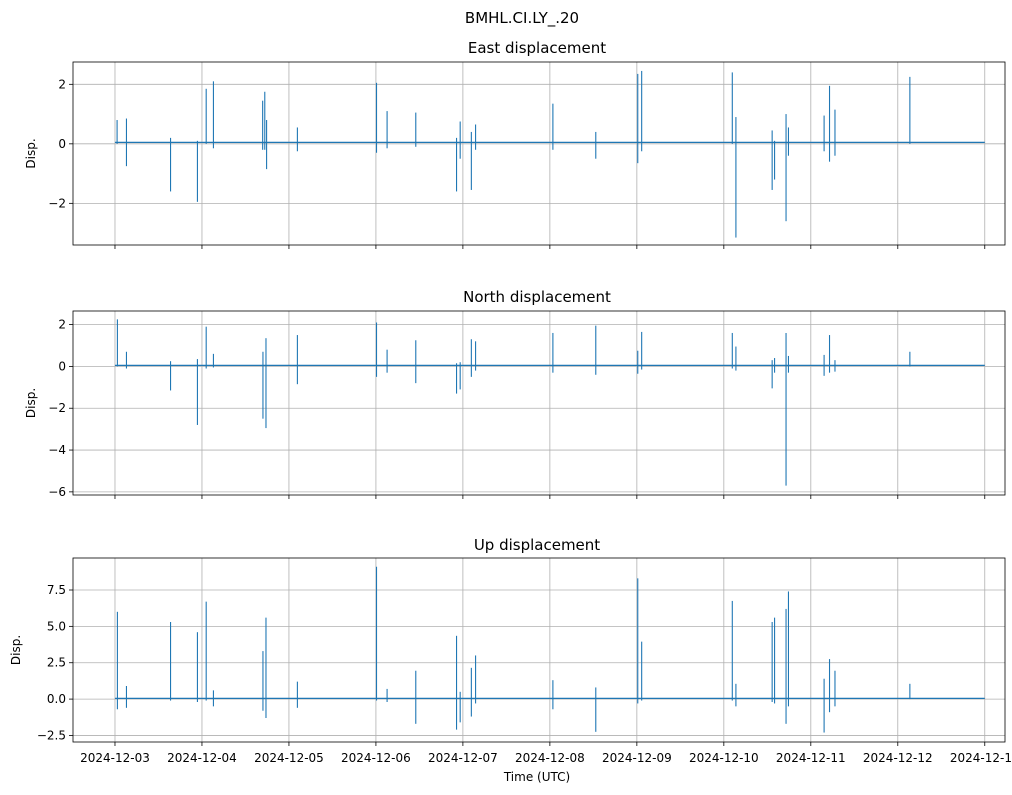 This screenshot has width=1012, height=795. Describe the element at coordinates (16, 650) in the screenshot. I see `panel-up-ylabel: Disp.` at that location.